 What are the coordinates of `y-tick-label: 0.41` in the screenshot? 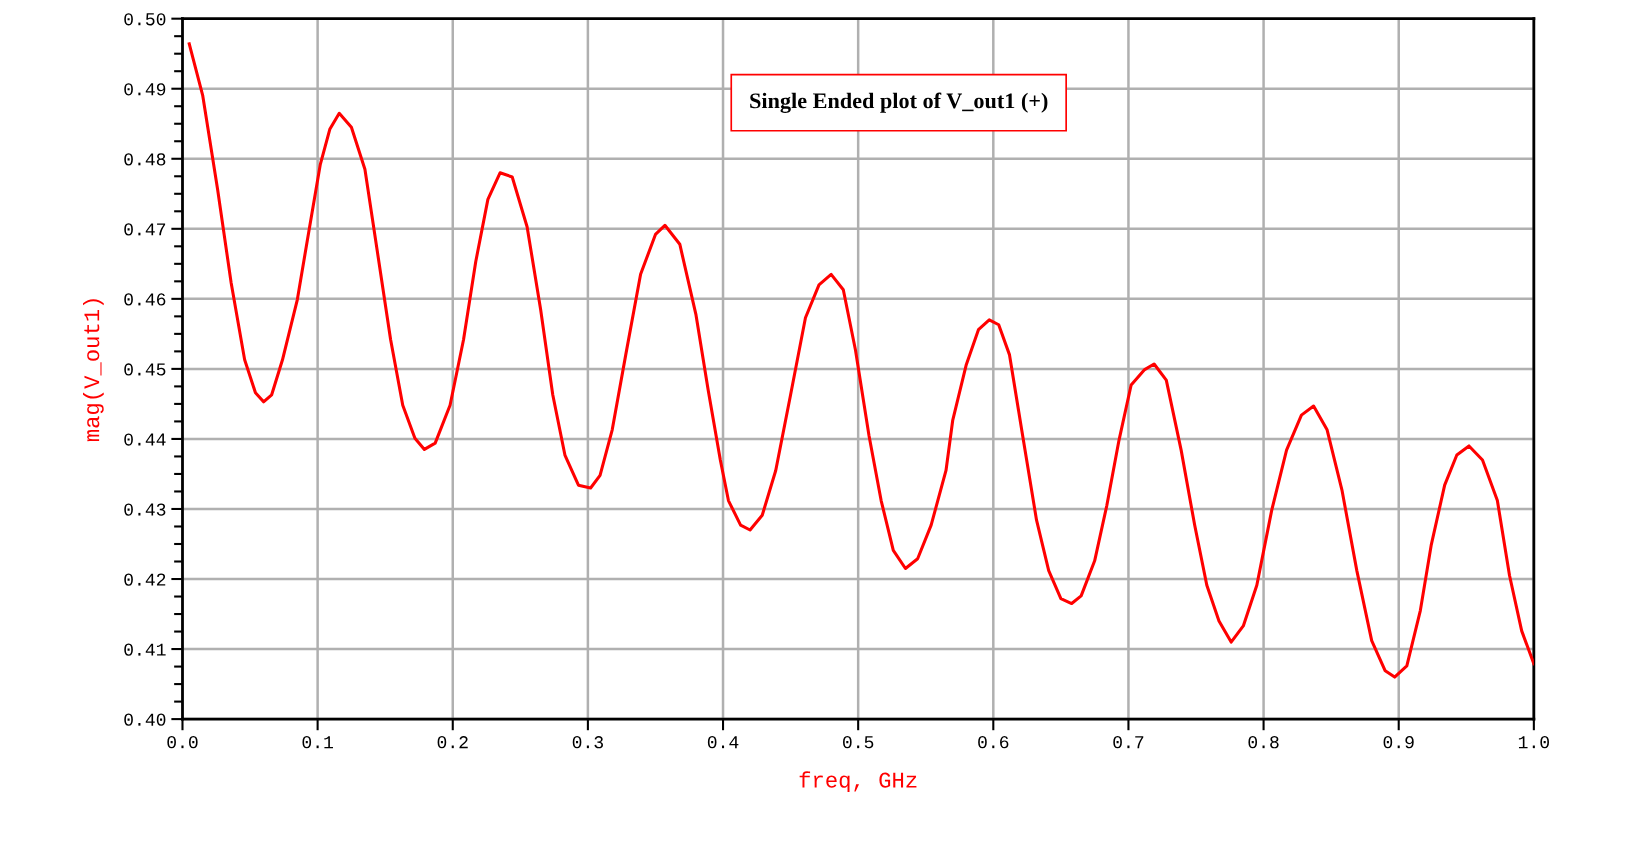 It's located at (145, 649).